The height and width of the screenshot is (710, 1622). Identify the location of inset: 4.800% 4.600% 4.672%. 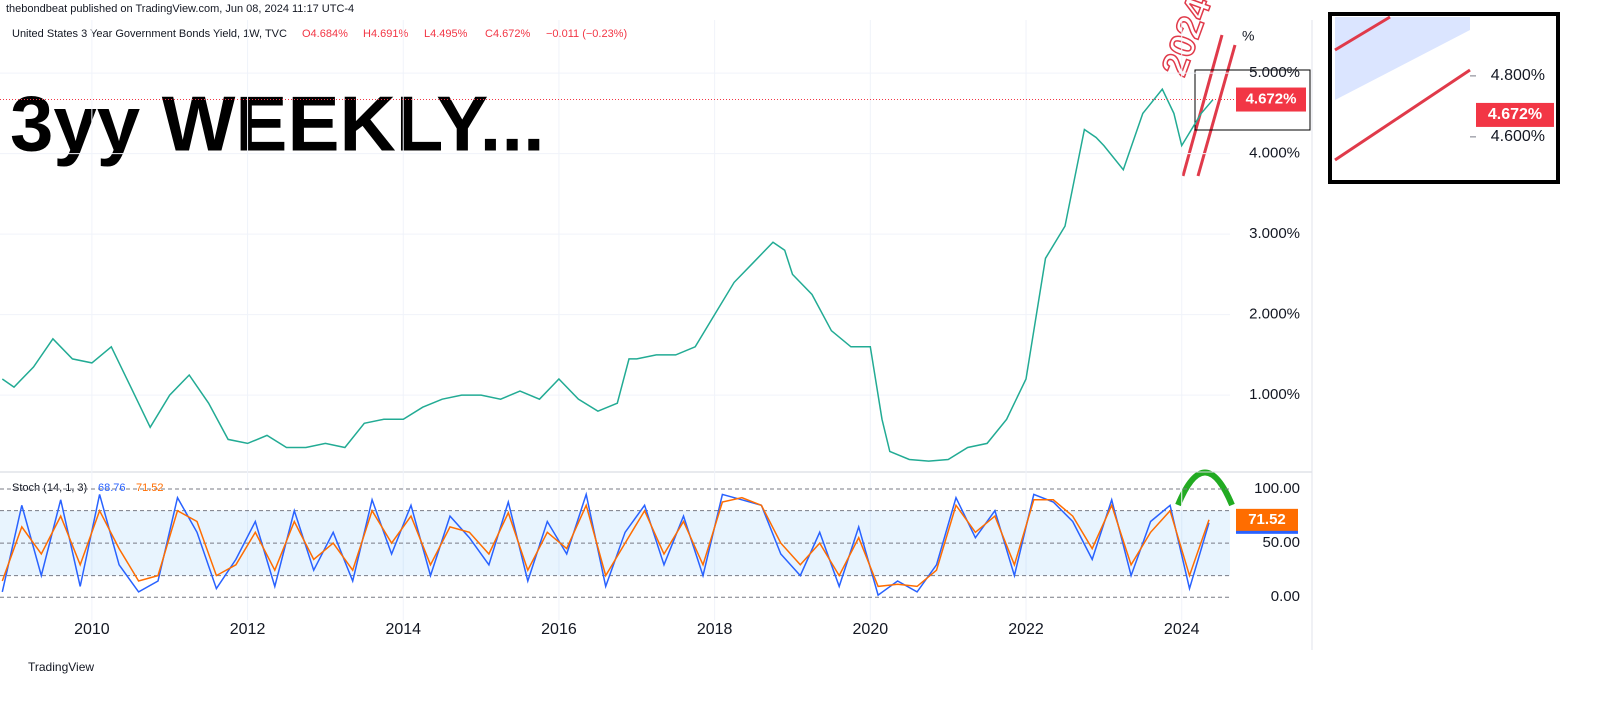
(1444, 98).